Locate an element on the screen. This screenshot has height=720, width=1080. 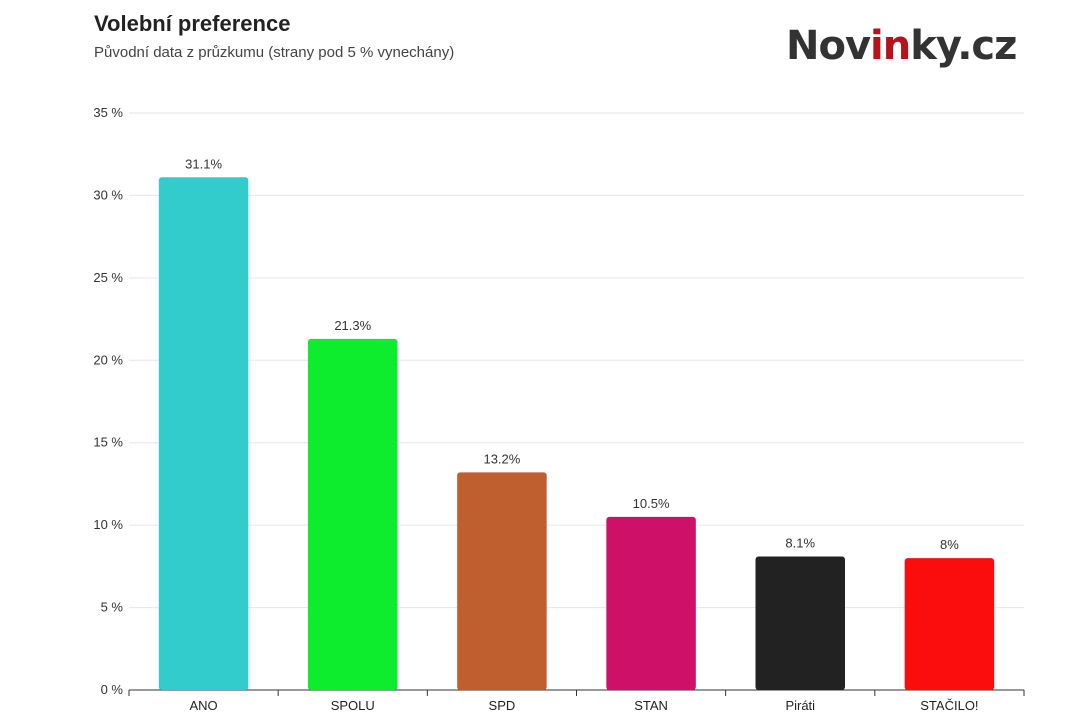
bar-stan is located at coordinates (651, 603).